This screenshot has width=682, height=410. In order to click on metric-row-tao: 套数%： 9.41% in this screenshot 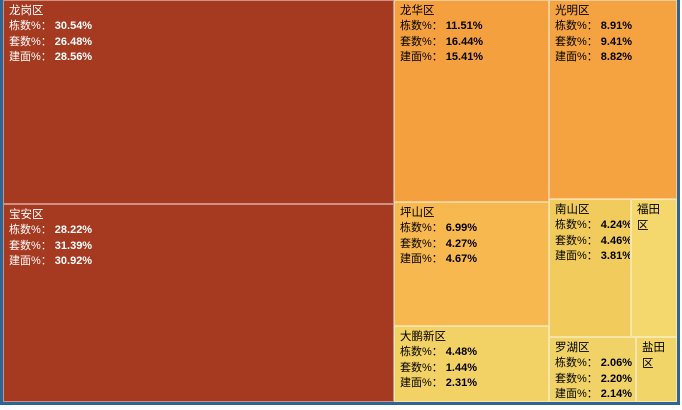, I will do `click(613, 43)`.